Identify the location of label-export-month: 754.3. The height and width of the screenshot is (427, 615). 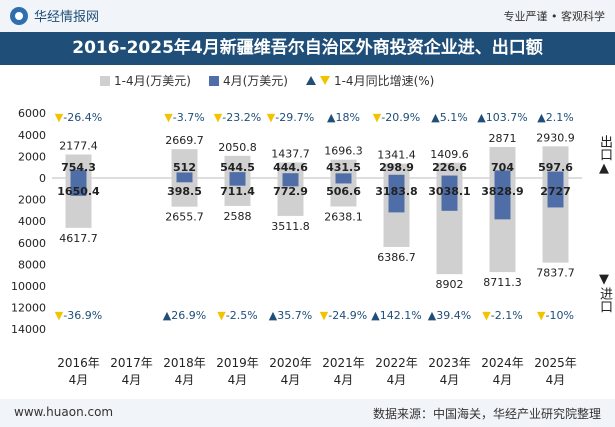
(78, 167).